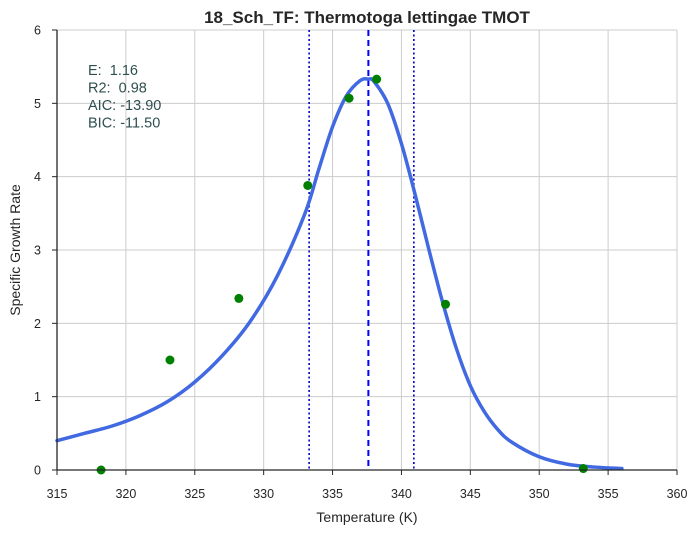  Describe the element at coordinates (124, 106) in the screenshot. I see `stats-line: AIC: -13.90` at that location.